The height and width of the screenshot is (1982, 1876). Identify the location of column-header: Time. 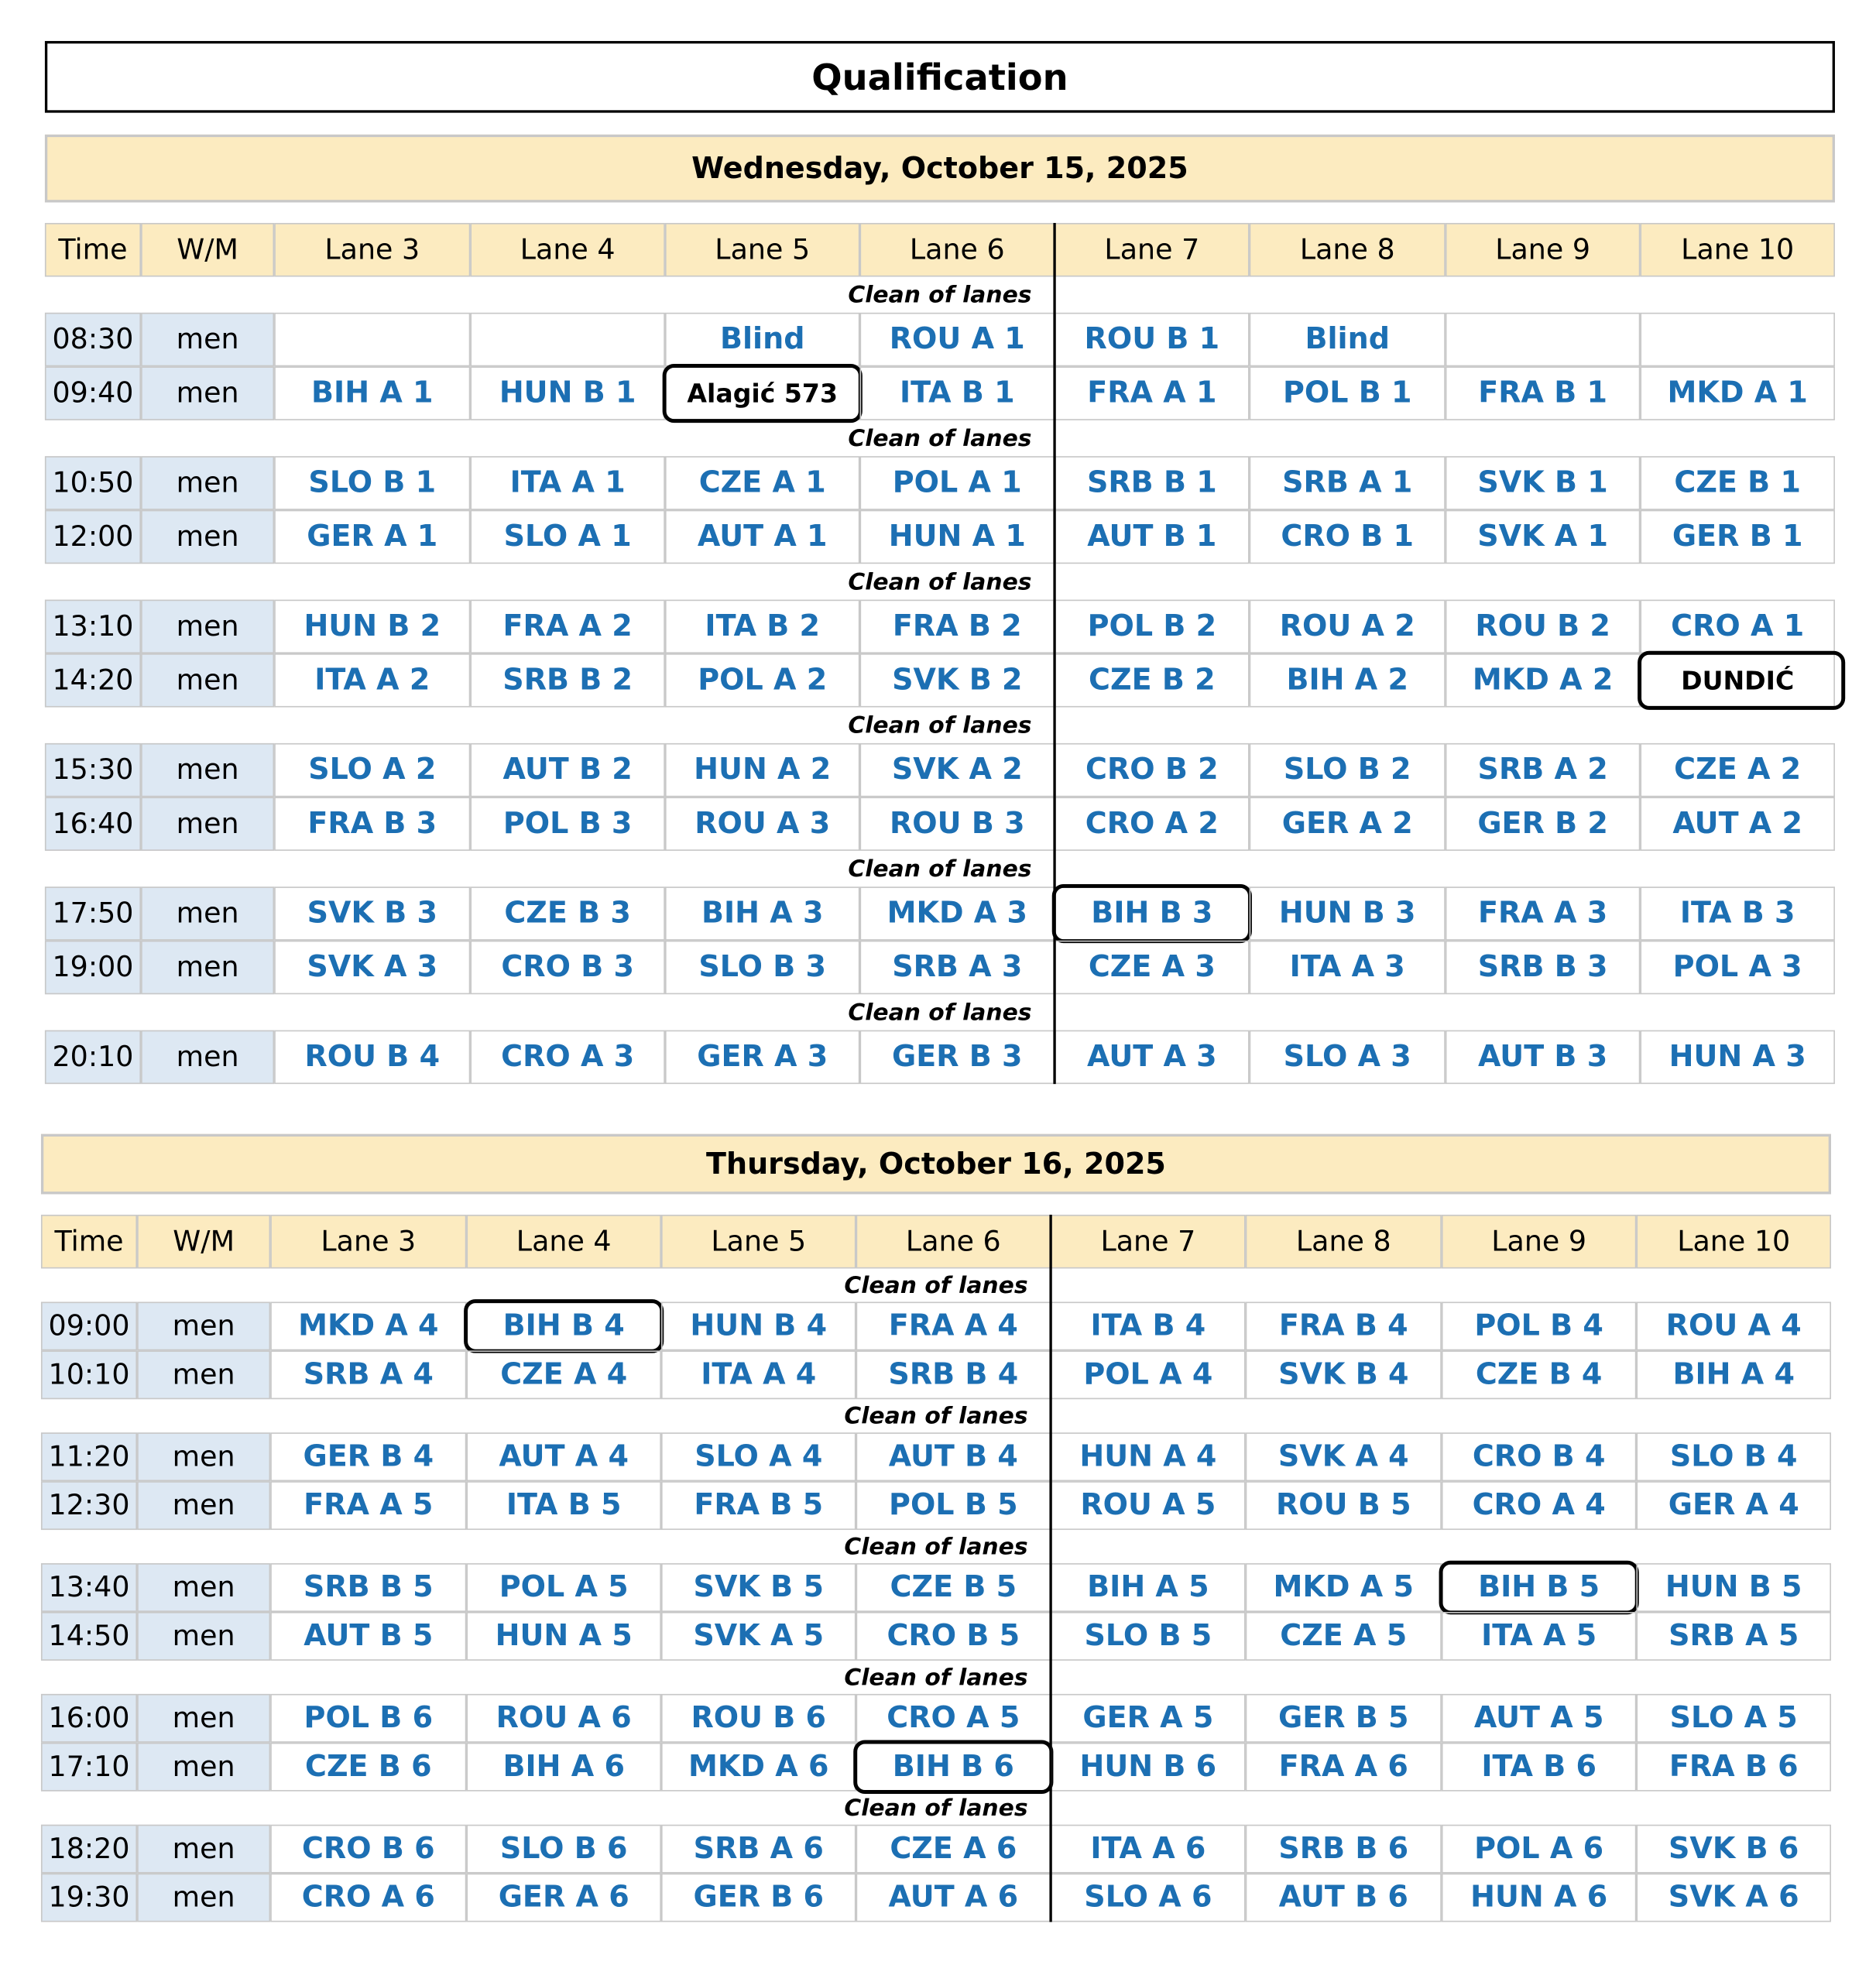
(89, 1241).